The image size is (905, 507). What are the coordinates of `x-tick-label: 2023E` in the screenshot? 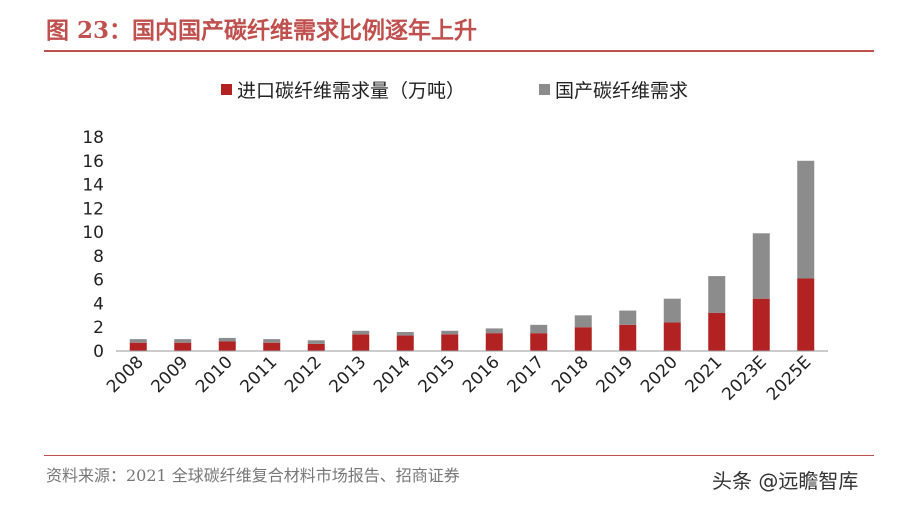 It's located at (744, 378).